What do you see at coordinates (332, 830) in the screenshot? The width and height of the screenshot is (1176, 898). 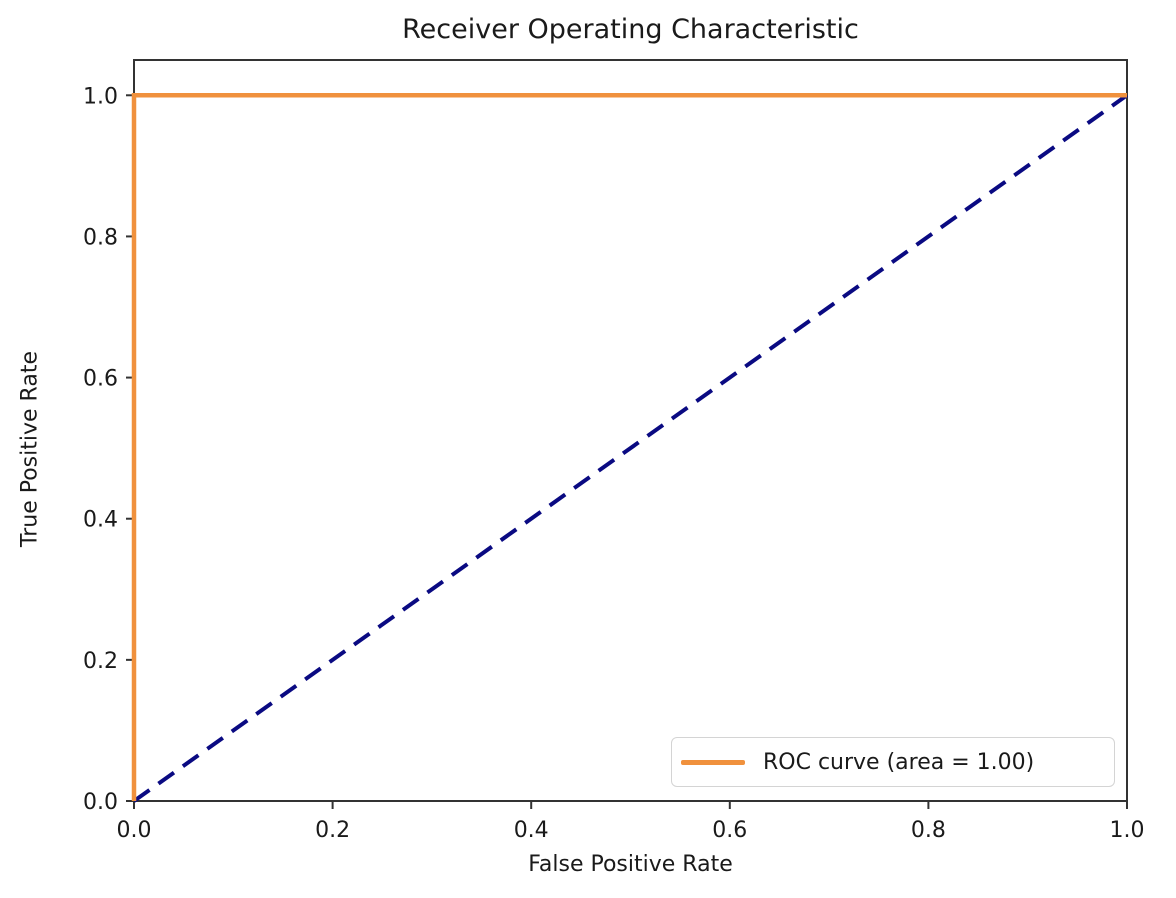 I see `x-tick-label: 0.2` at bounding box center [332, 830].